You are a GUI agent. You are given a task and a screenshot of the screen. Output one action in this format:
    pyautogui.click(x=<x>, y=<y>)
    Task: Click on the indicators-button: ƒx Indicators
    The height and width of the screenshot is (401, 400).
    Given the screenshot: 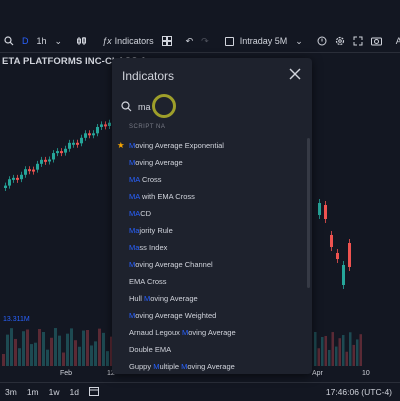 What is the action you would take?
    pyautogui.click(x=128, y=41)
    